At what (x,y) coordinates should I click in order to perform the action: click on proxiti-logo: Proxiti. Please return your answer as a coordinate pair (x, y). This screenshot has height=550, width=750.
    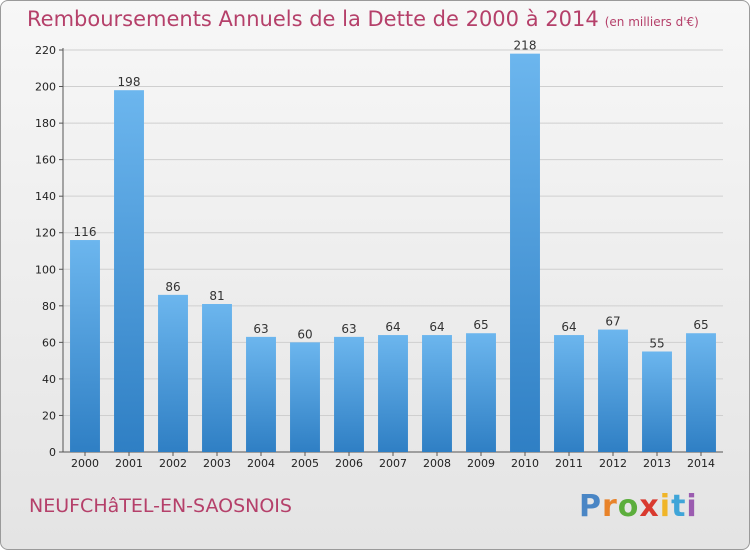
    Looking at the image, I should click on (638, 506).